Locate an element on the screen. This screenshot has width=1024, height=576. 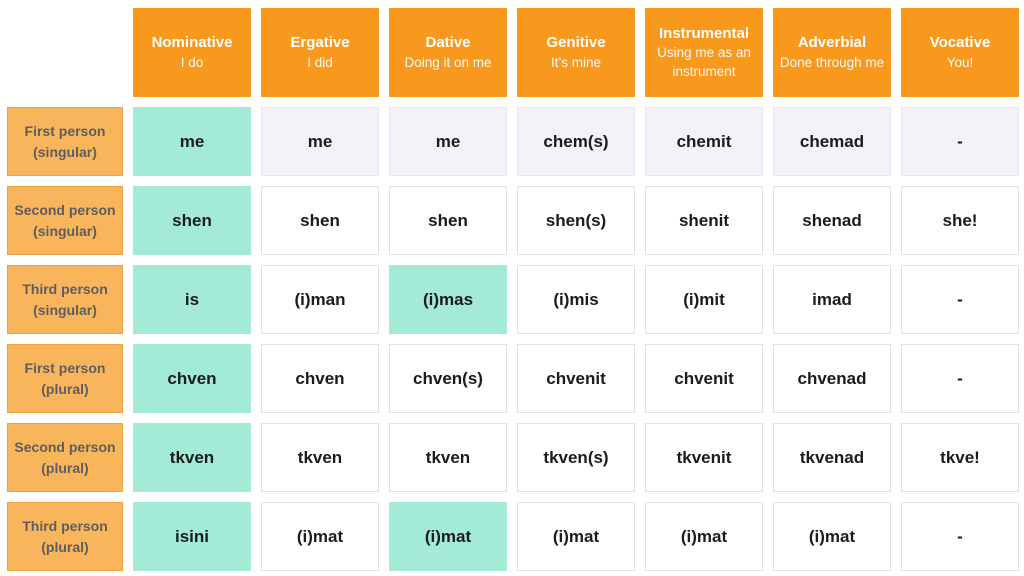
table-cell: (i)mit is located at coordinates (704, 299).